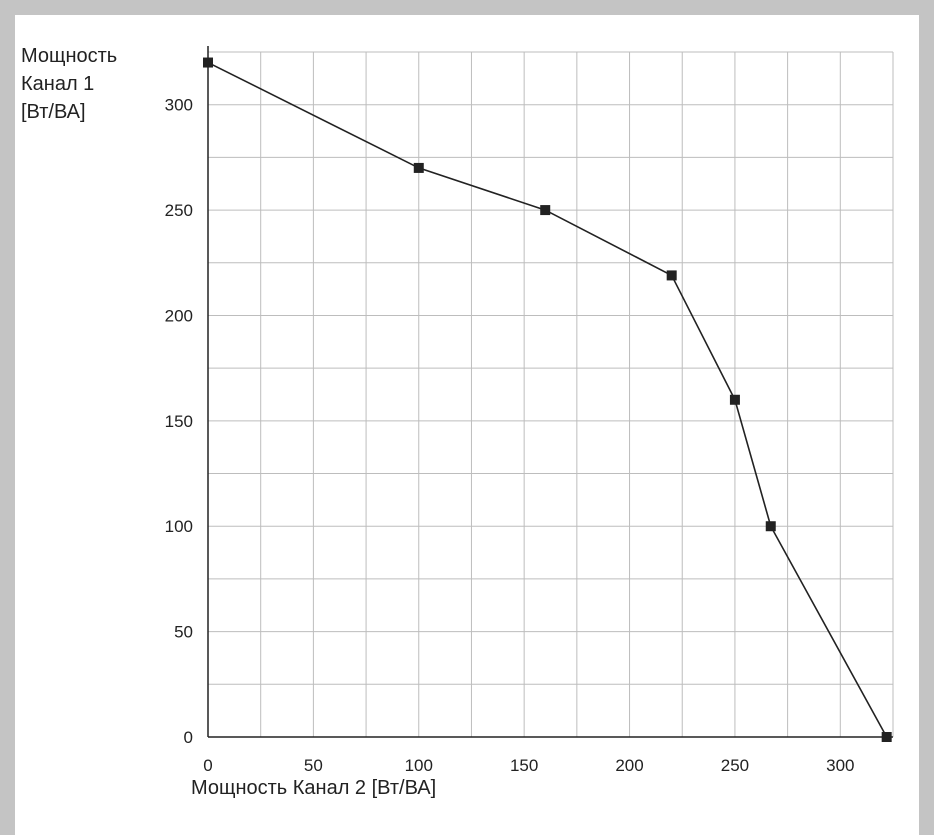 The image size is (934, 835). Describe the element at coordinates (53, 112) in the screenshot. I see `y-axis-label-line-3: [Вт/ВА]` at that location.